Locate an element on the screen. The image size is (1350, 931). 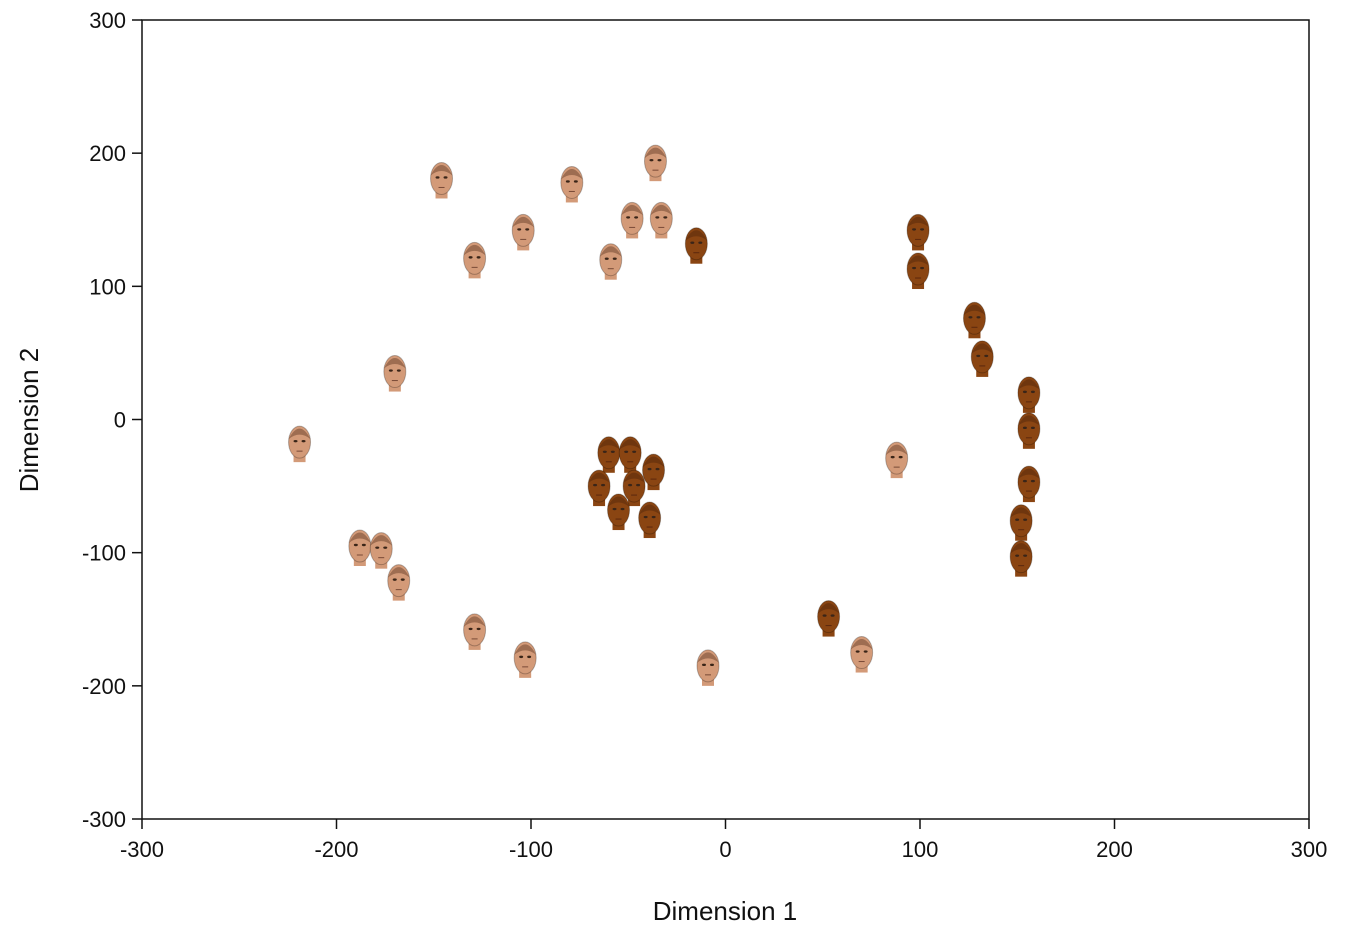
y-tick-label: 100 is located at coordinates (107, 286).